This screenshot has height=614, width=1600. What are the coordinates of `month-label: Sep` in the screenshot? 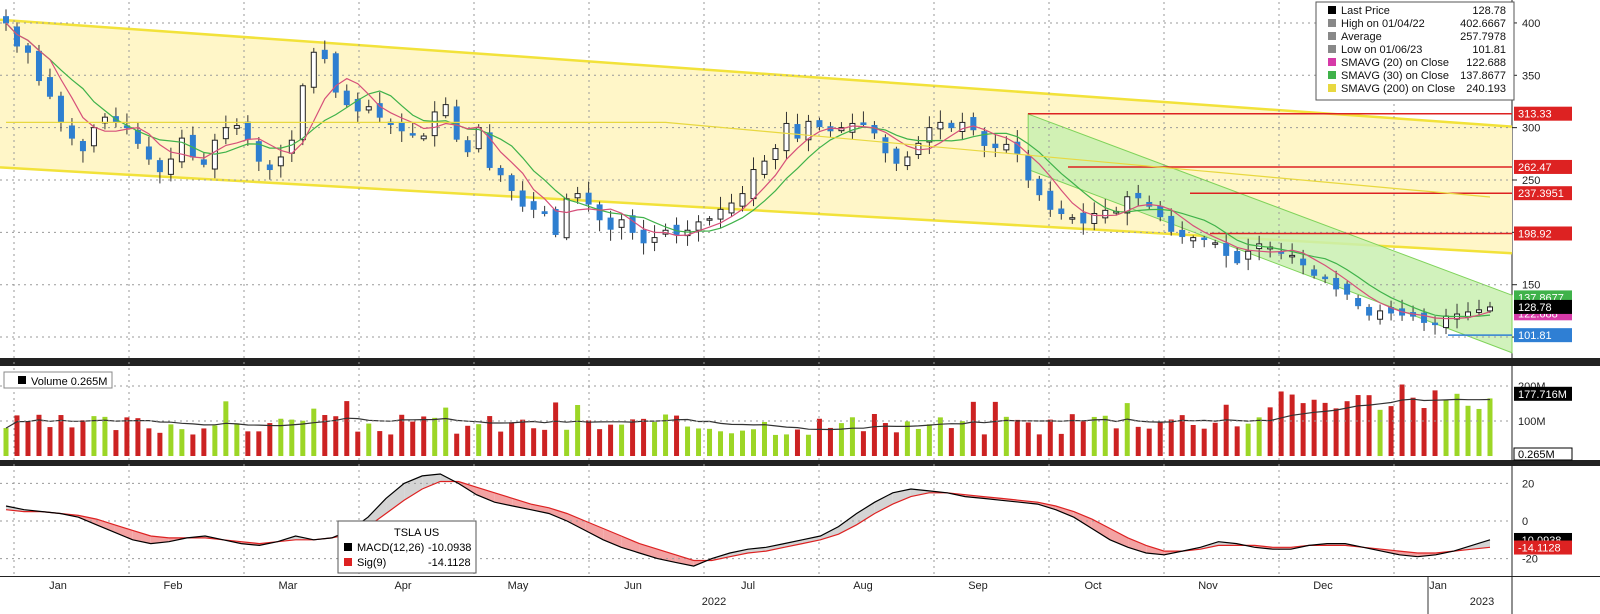 It's located at (978, 586).